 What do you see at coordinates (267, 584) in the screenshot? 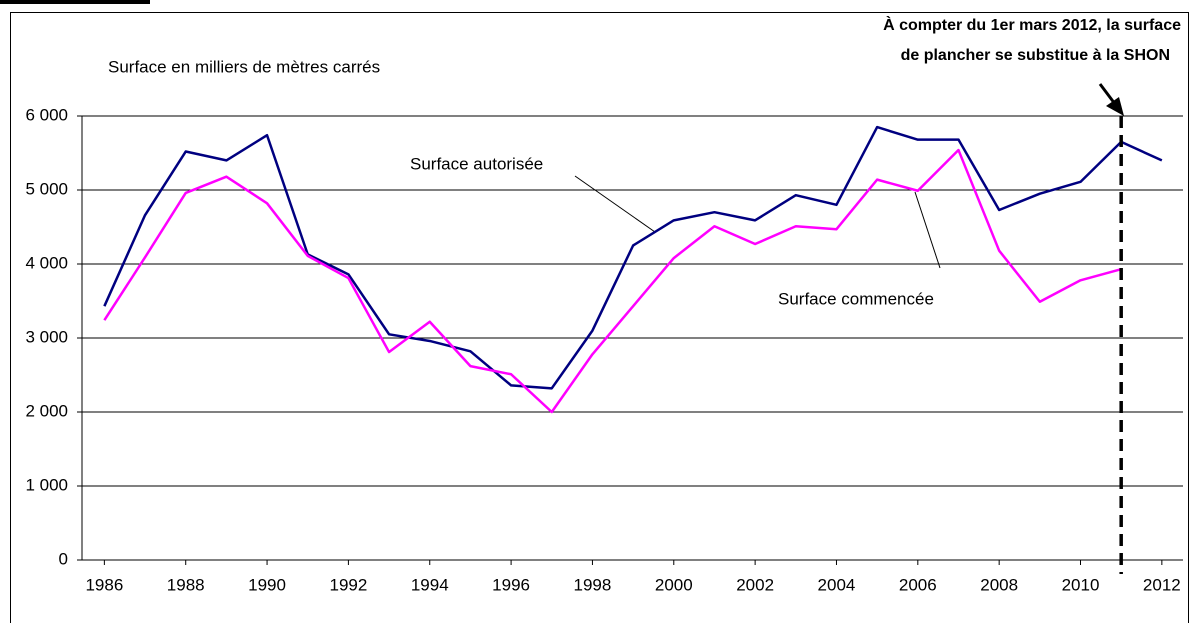
I see `x-tick-label: 1990` at bounding box center [267, 584].